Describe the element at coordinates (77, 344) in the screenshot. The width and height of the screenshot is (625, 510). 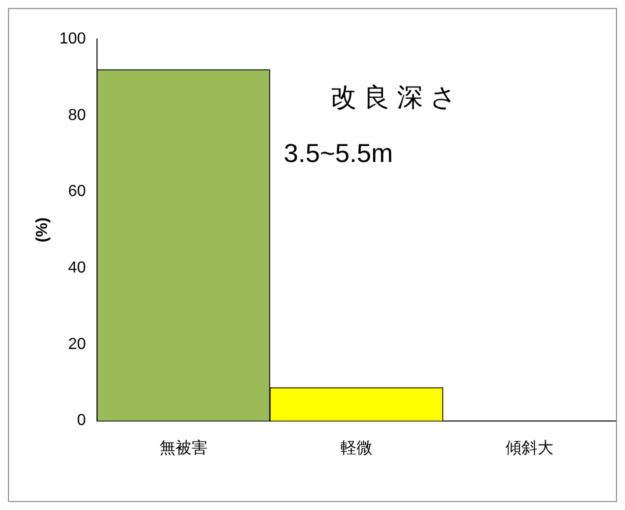
I see `y-tick-label: 20` at that location.